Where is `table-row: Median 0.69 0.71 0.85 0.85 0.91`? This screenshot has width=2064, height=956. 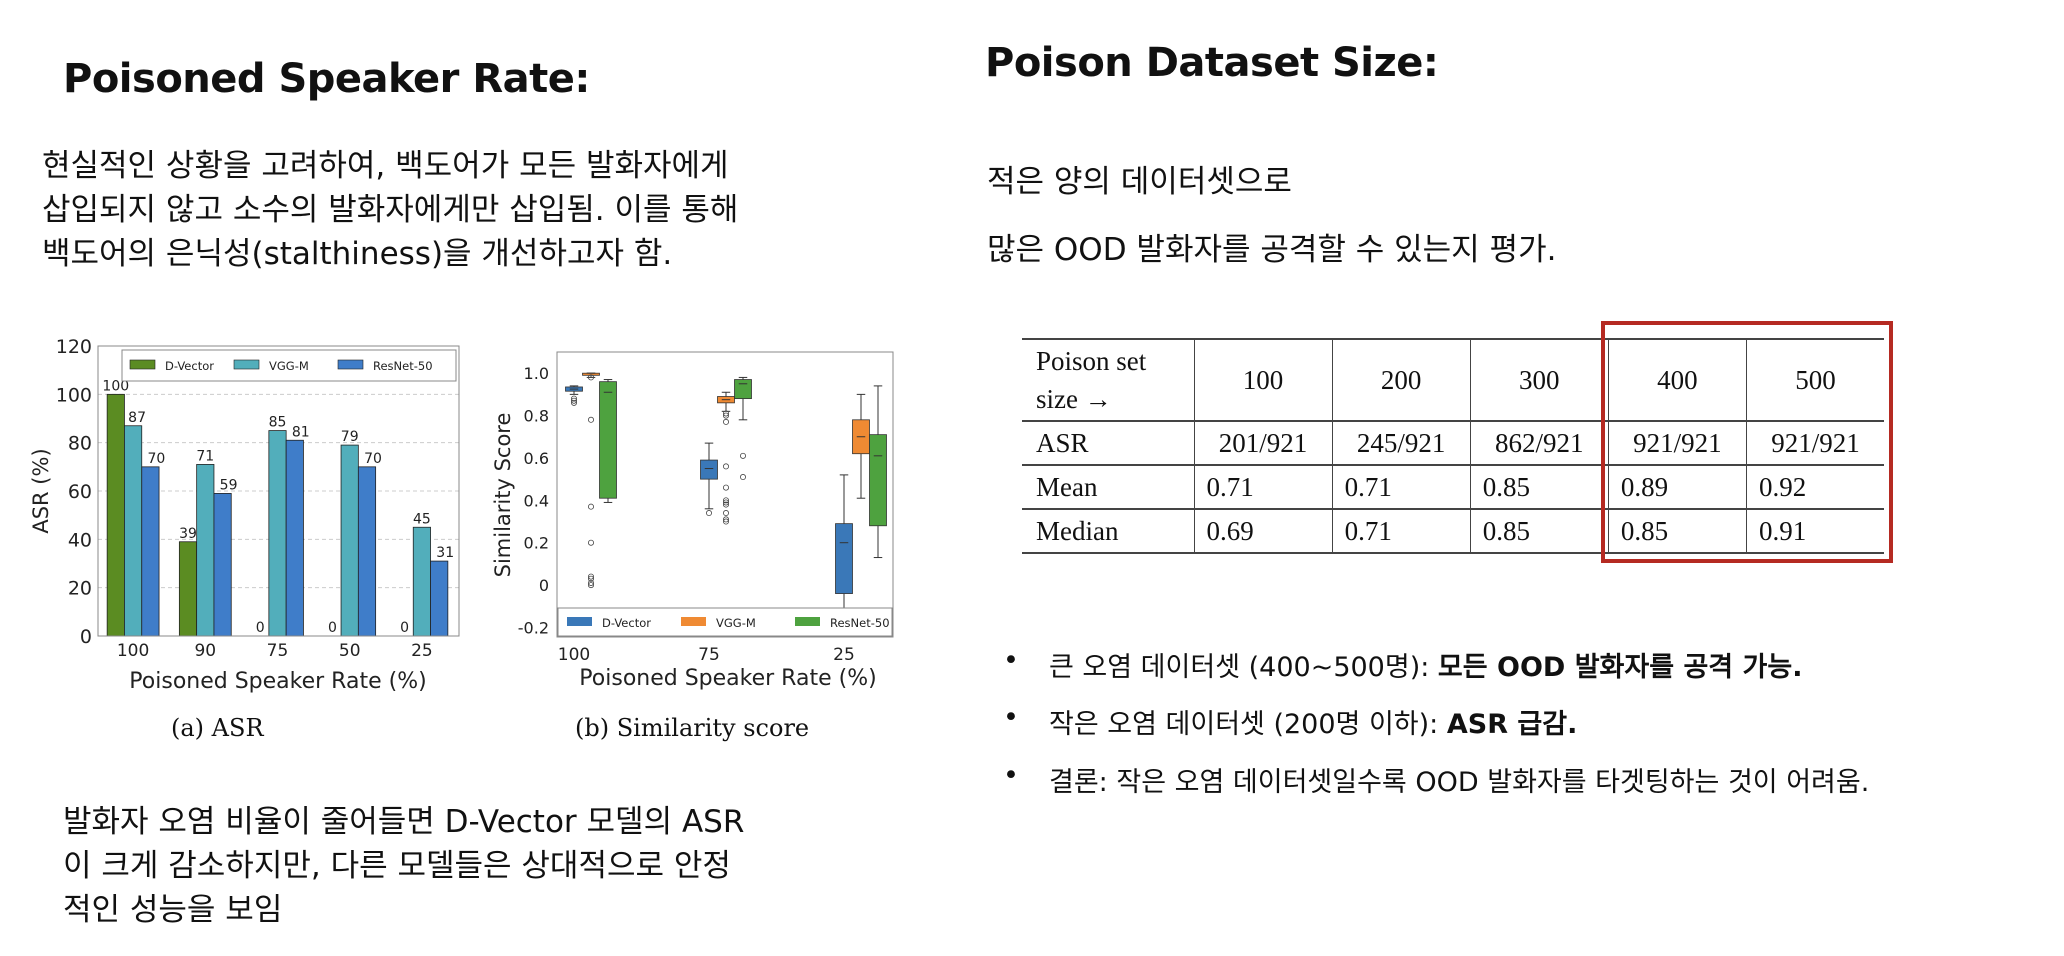 table-row: Median 0.69 0.71 0.85 0.85 0.91 is located at coordinates (1453, 531).